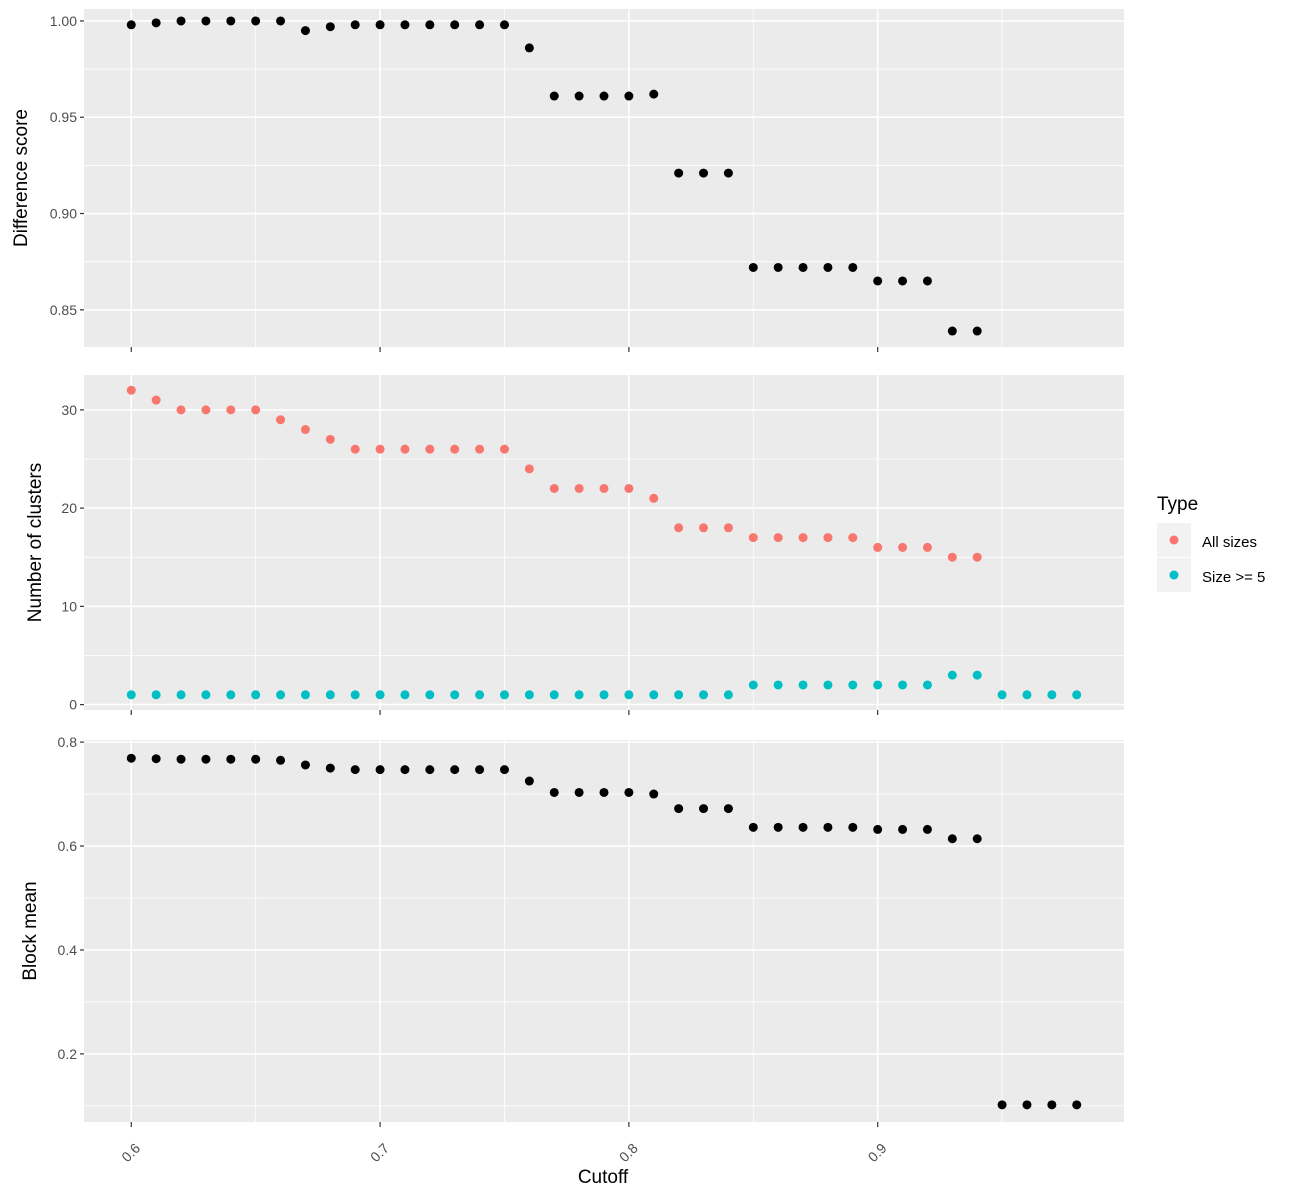  I want to click on y-tick-label: 0.90, so click(63, 214).